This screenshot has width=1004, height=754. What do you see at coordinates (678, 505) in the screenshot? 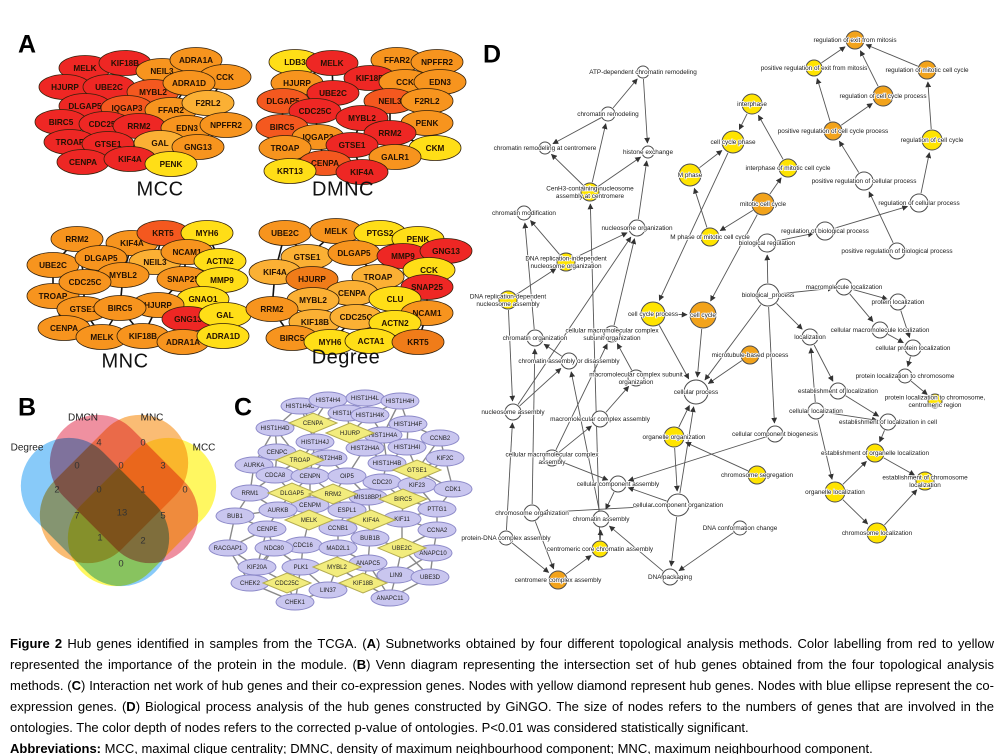
I see `go-term-label: cellular component organization` at bounding box center [678, 505].